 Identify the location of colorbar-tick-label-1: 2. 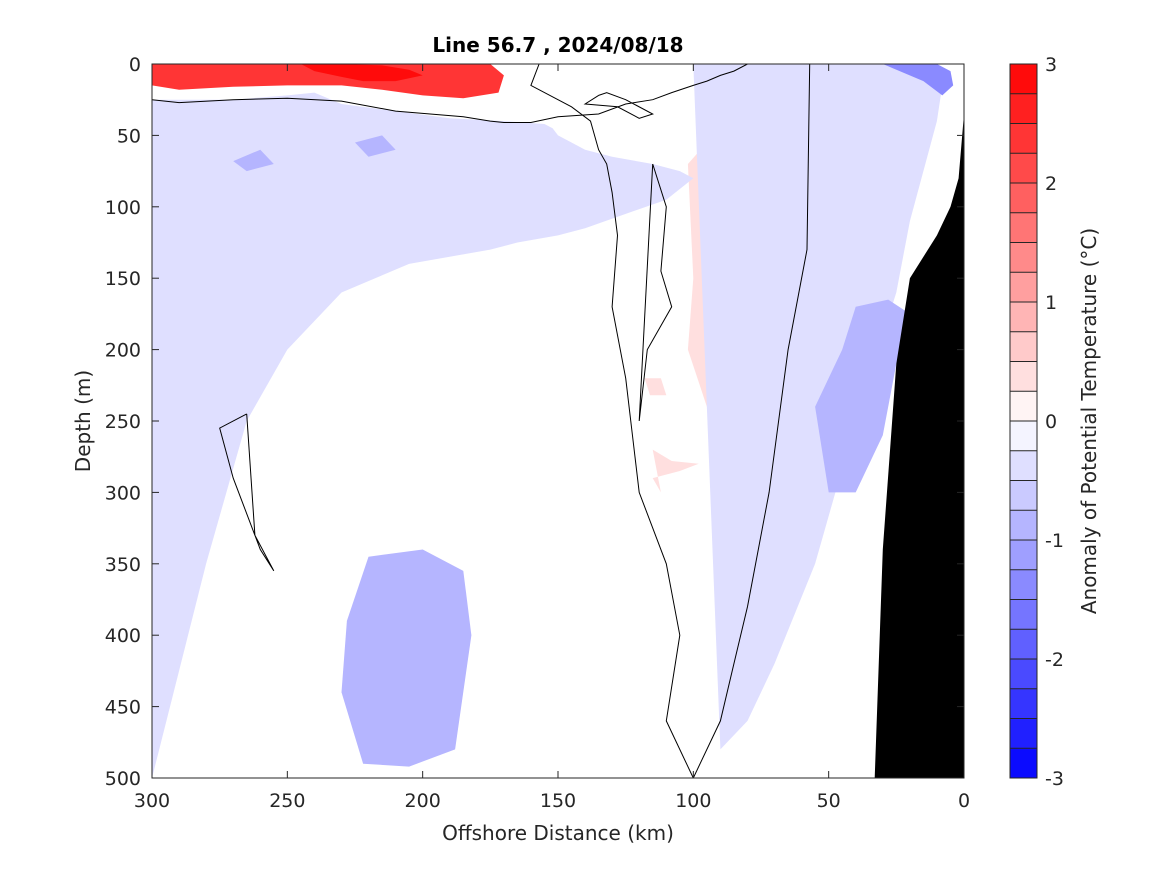
(1051, 184).